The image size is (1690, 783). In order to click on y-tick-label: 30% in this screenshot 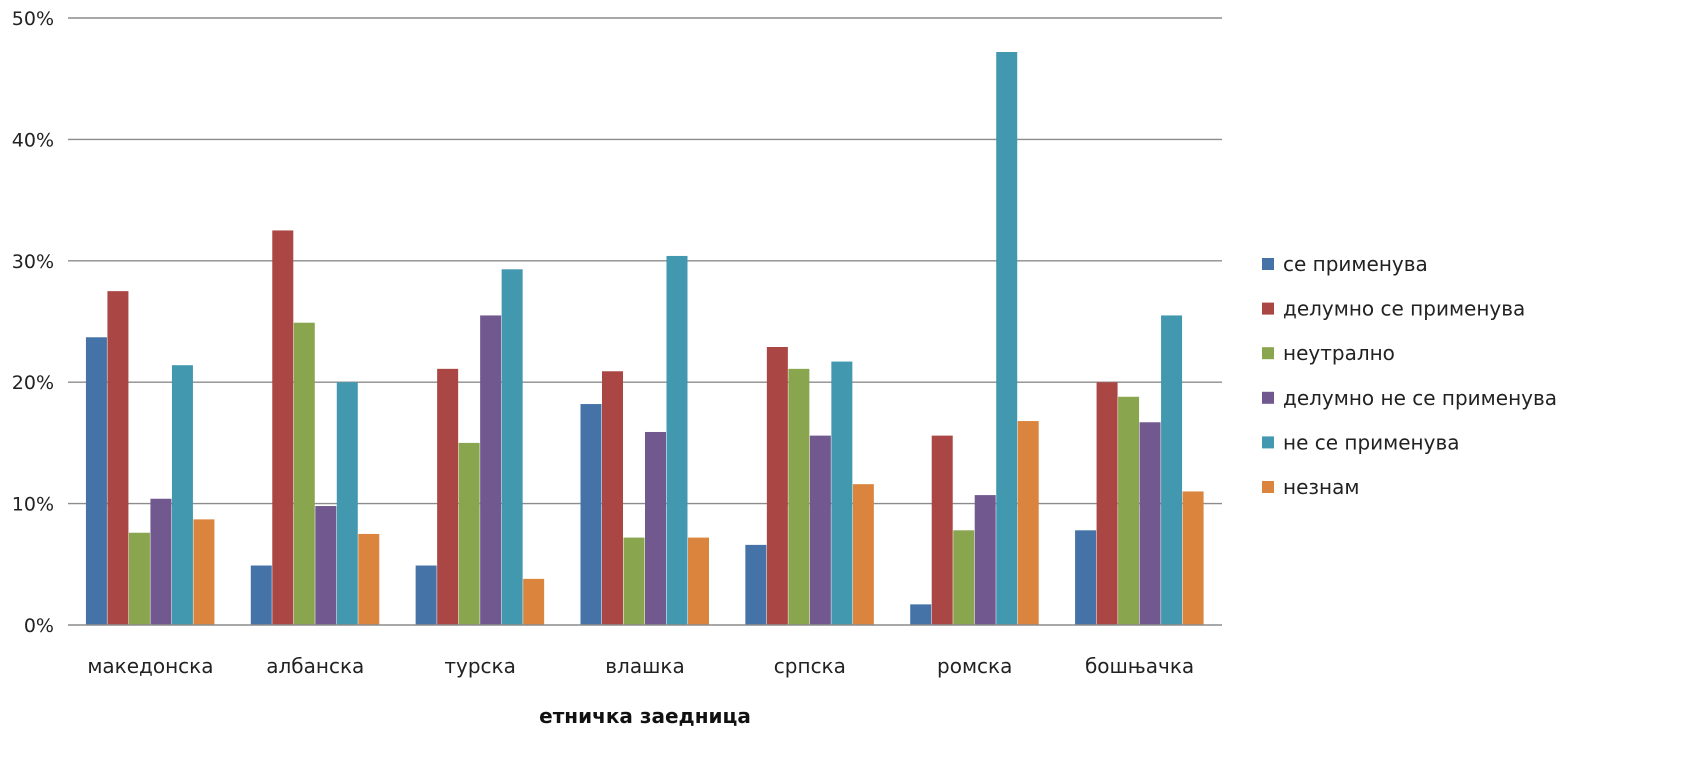, I will do `click(33, 262)`.